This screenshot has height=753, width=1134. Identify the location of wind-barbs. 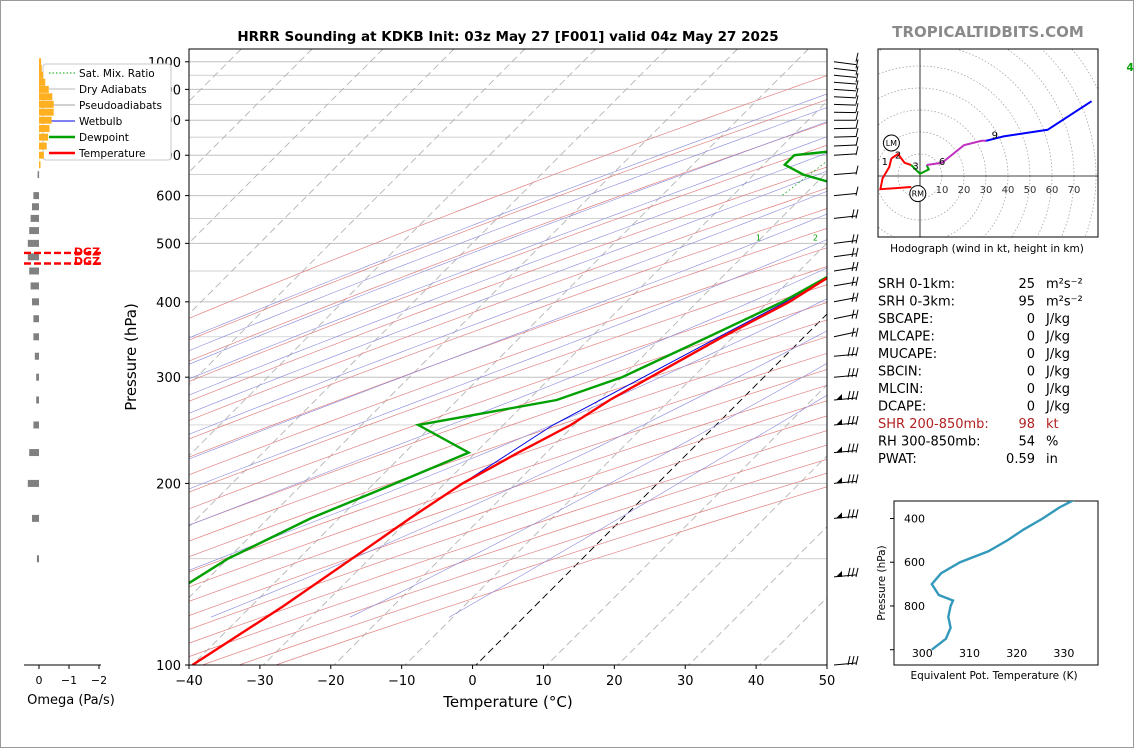
(846, 359).